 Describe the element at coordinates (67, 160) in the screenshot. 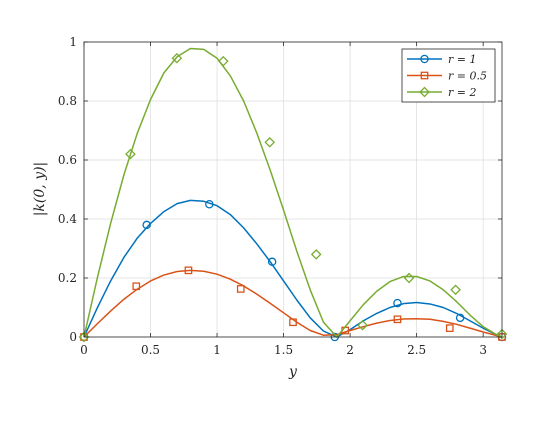

I see `y-tick-label: 0.6` at that location.